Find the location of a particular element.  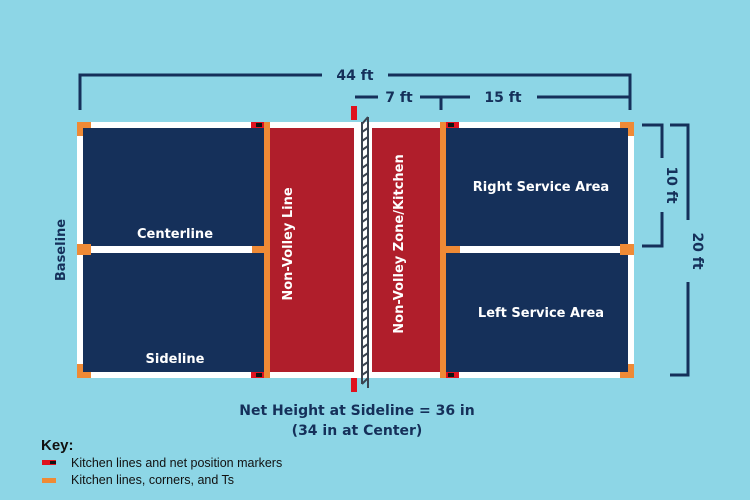

court-width-dimension: 20 ft is located at coordinates (697, 250).